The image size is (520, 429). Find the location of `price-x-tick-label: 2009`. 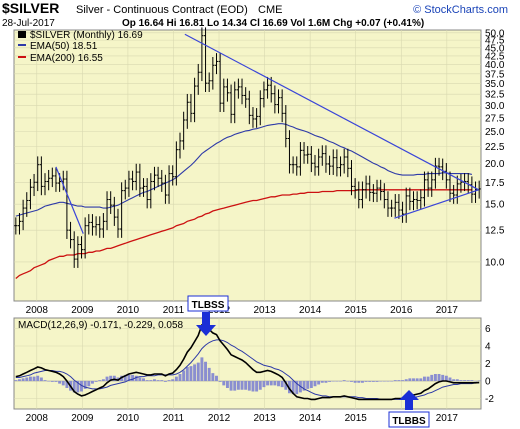

price-x-tick-label: 2009 is located at coordinates (82, 310).